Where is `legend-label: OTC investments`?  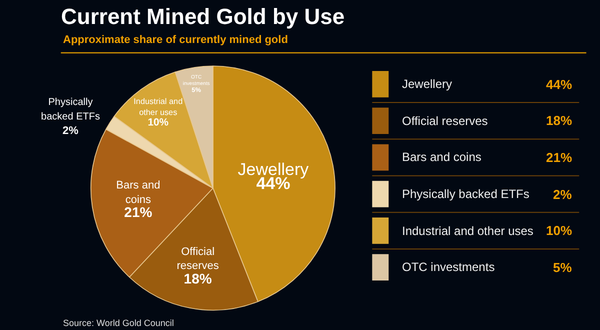 legend-label: OTC investments is located at coordinates (448, 267).